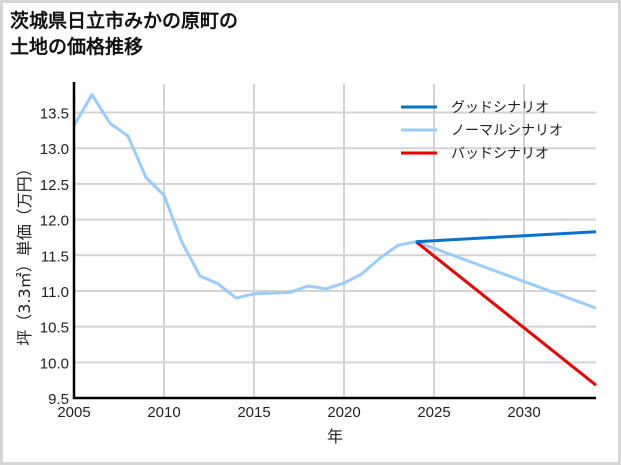  What do you see at coordinates (124, 34) in the screenshot?
I see `chart-title: 茨城県日立市みかの原町の 土地の価格推移` at bounding box center [124, 34].